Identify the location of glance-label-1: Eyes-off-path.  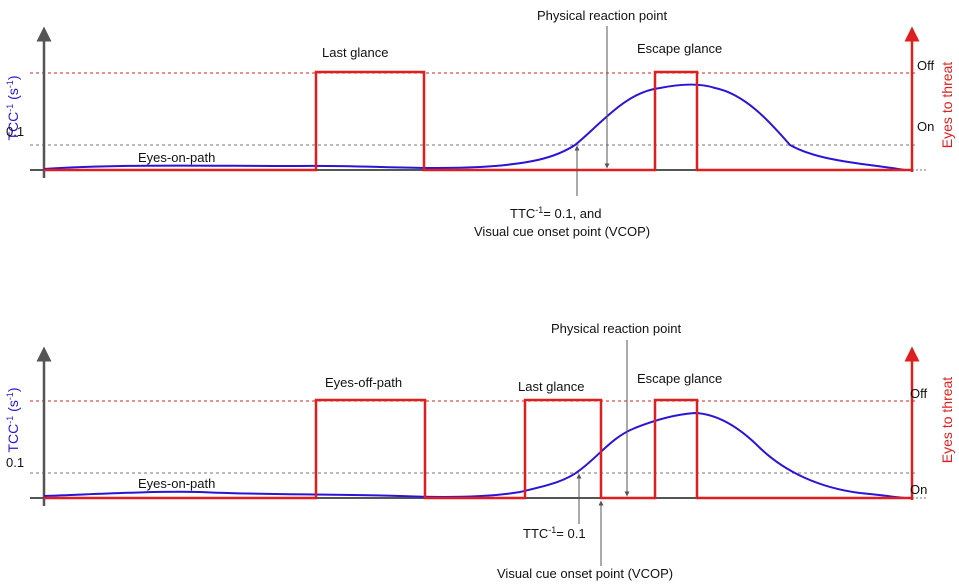
(363, 382).